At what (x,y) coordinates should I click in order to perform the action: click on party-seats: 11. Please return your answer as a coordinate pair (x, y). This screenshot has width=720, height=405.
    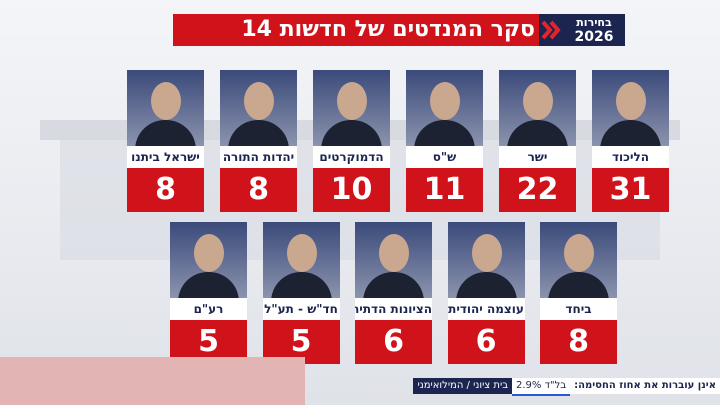
    Looking at the image, I should click on (444, 190).